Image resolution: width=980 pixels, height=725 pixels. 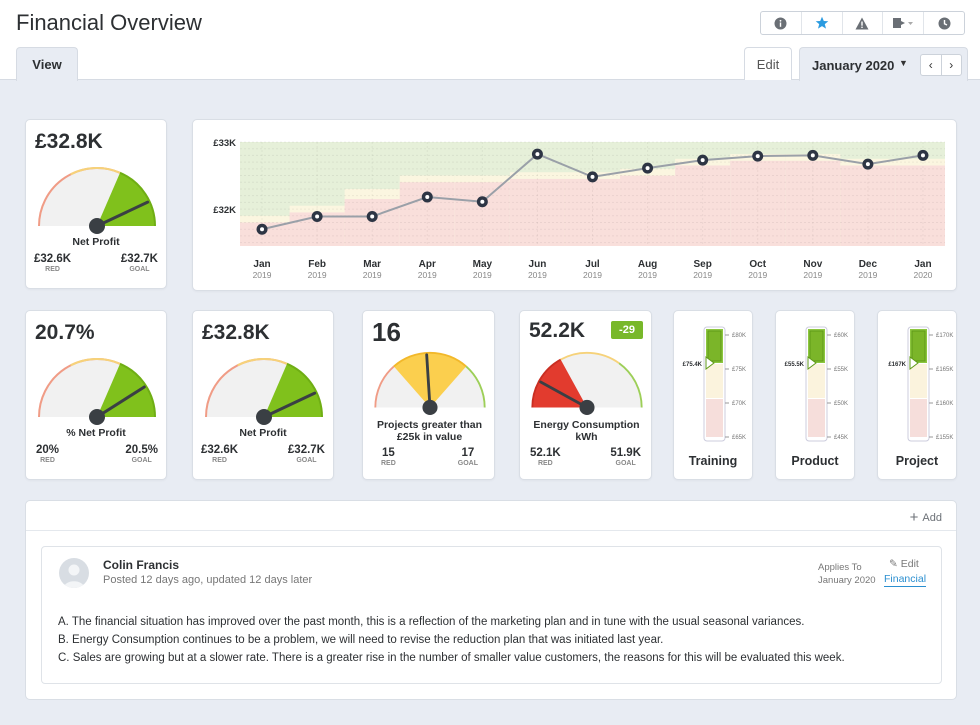 I want to click on prev-period-button: ‹, so click(x=931, y=65).